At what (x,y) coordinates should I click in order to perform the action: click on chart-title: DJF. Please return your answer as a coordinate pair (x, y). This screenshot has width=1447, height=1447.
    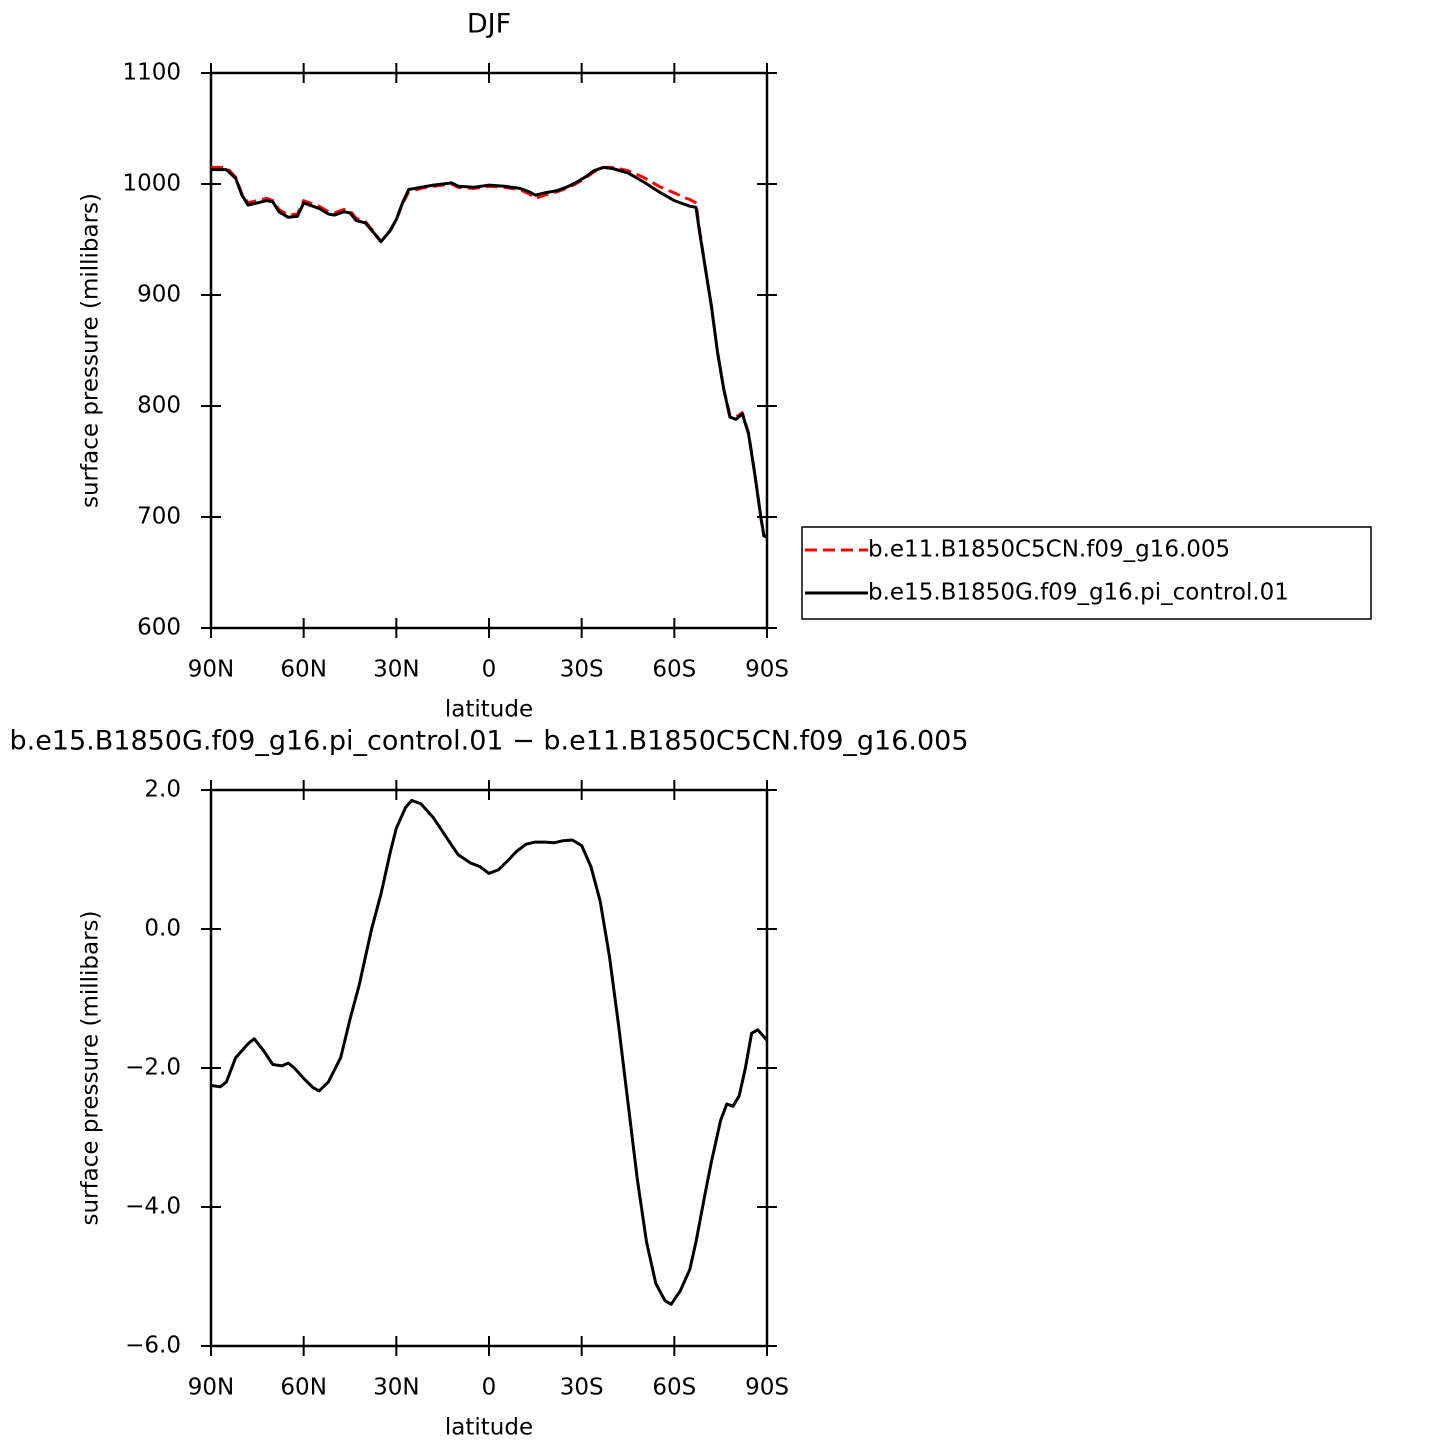
    Looking at the image, I should click on (489, 24).